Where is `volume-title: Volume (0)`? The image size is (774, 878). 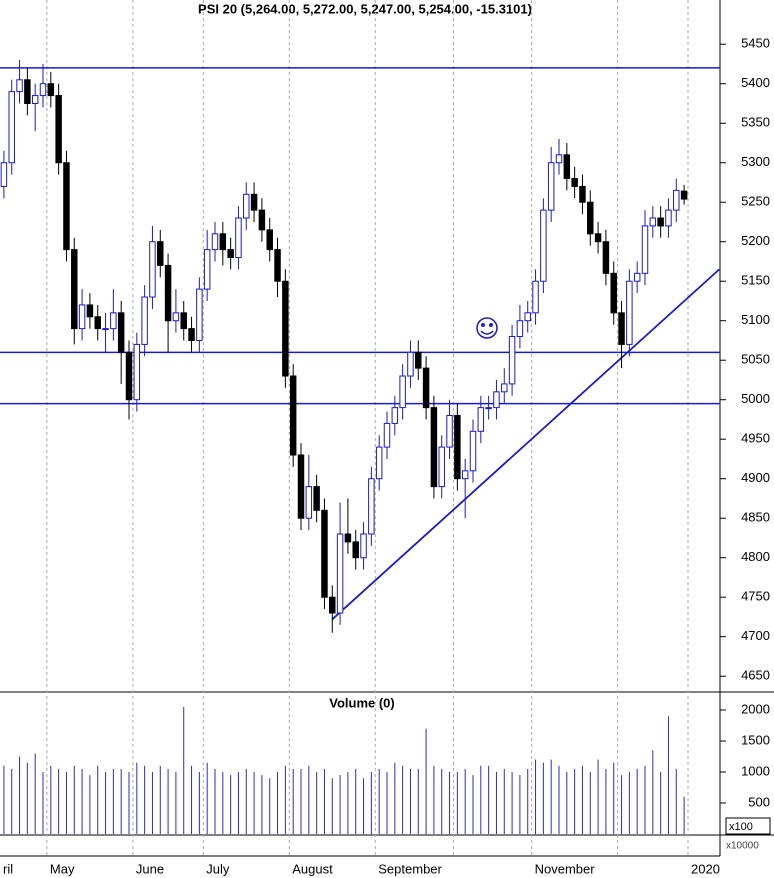 volume-title: Volume (0) is located at coordinates (362, 702).